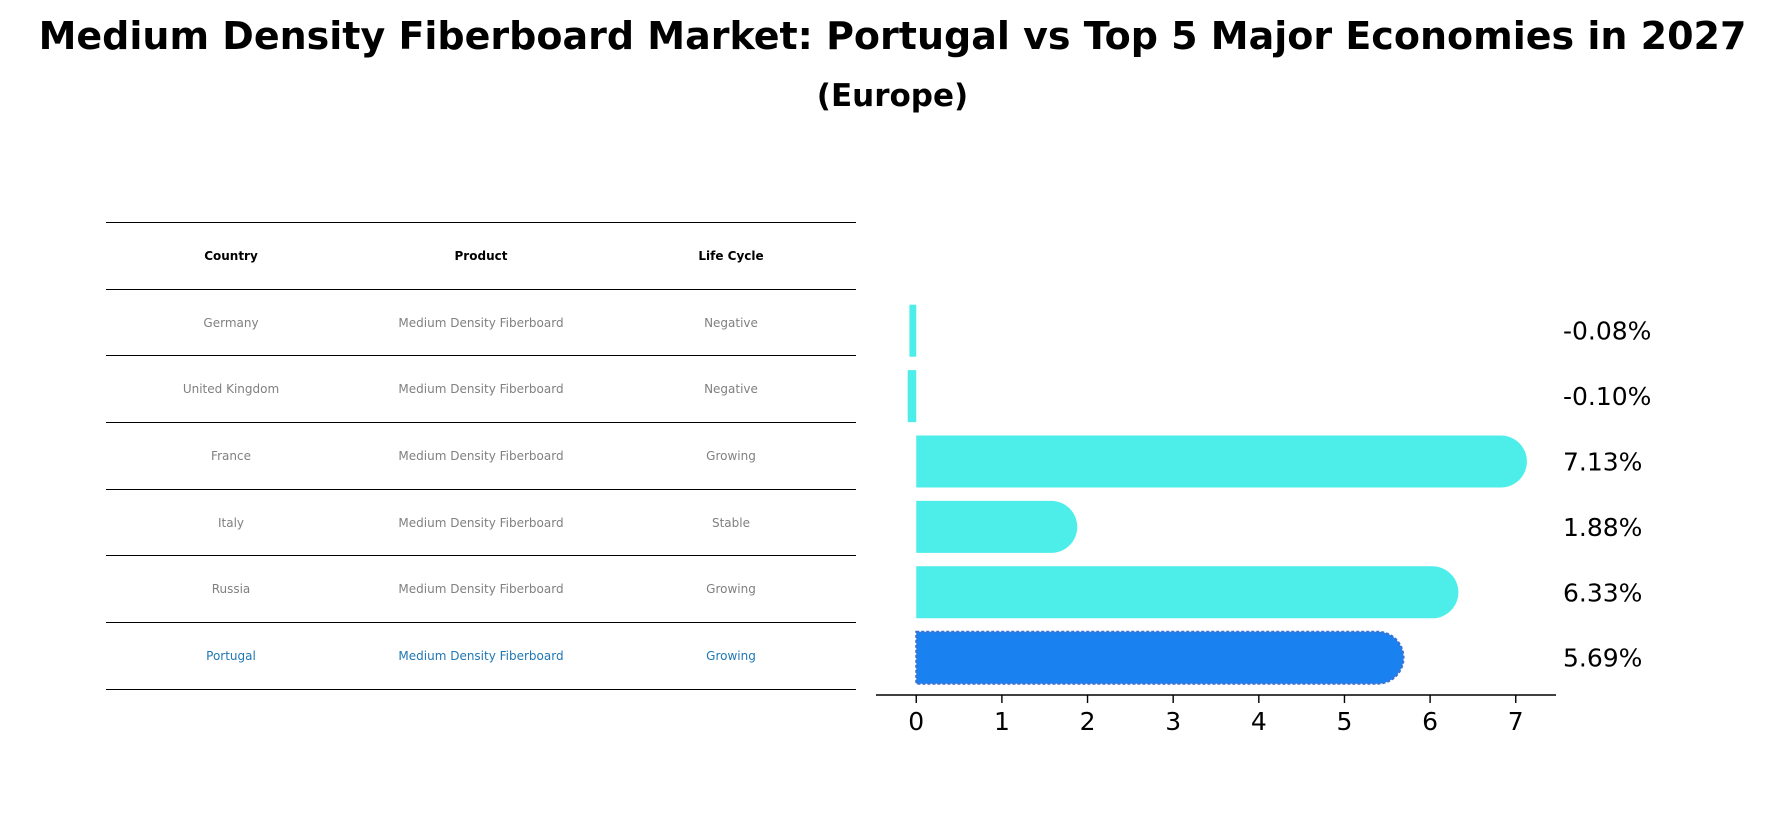  Describe the element at coordinates (231, 323) in the screenshot. I see `cell-country: Germany` at that location.